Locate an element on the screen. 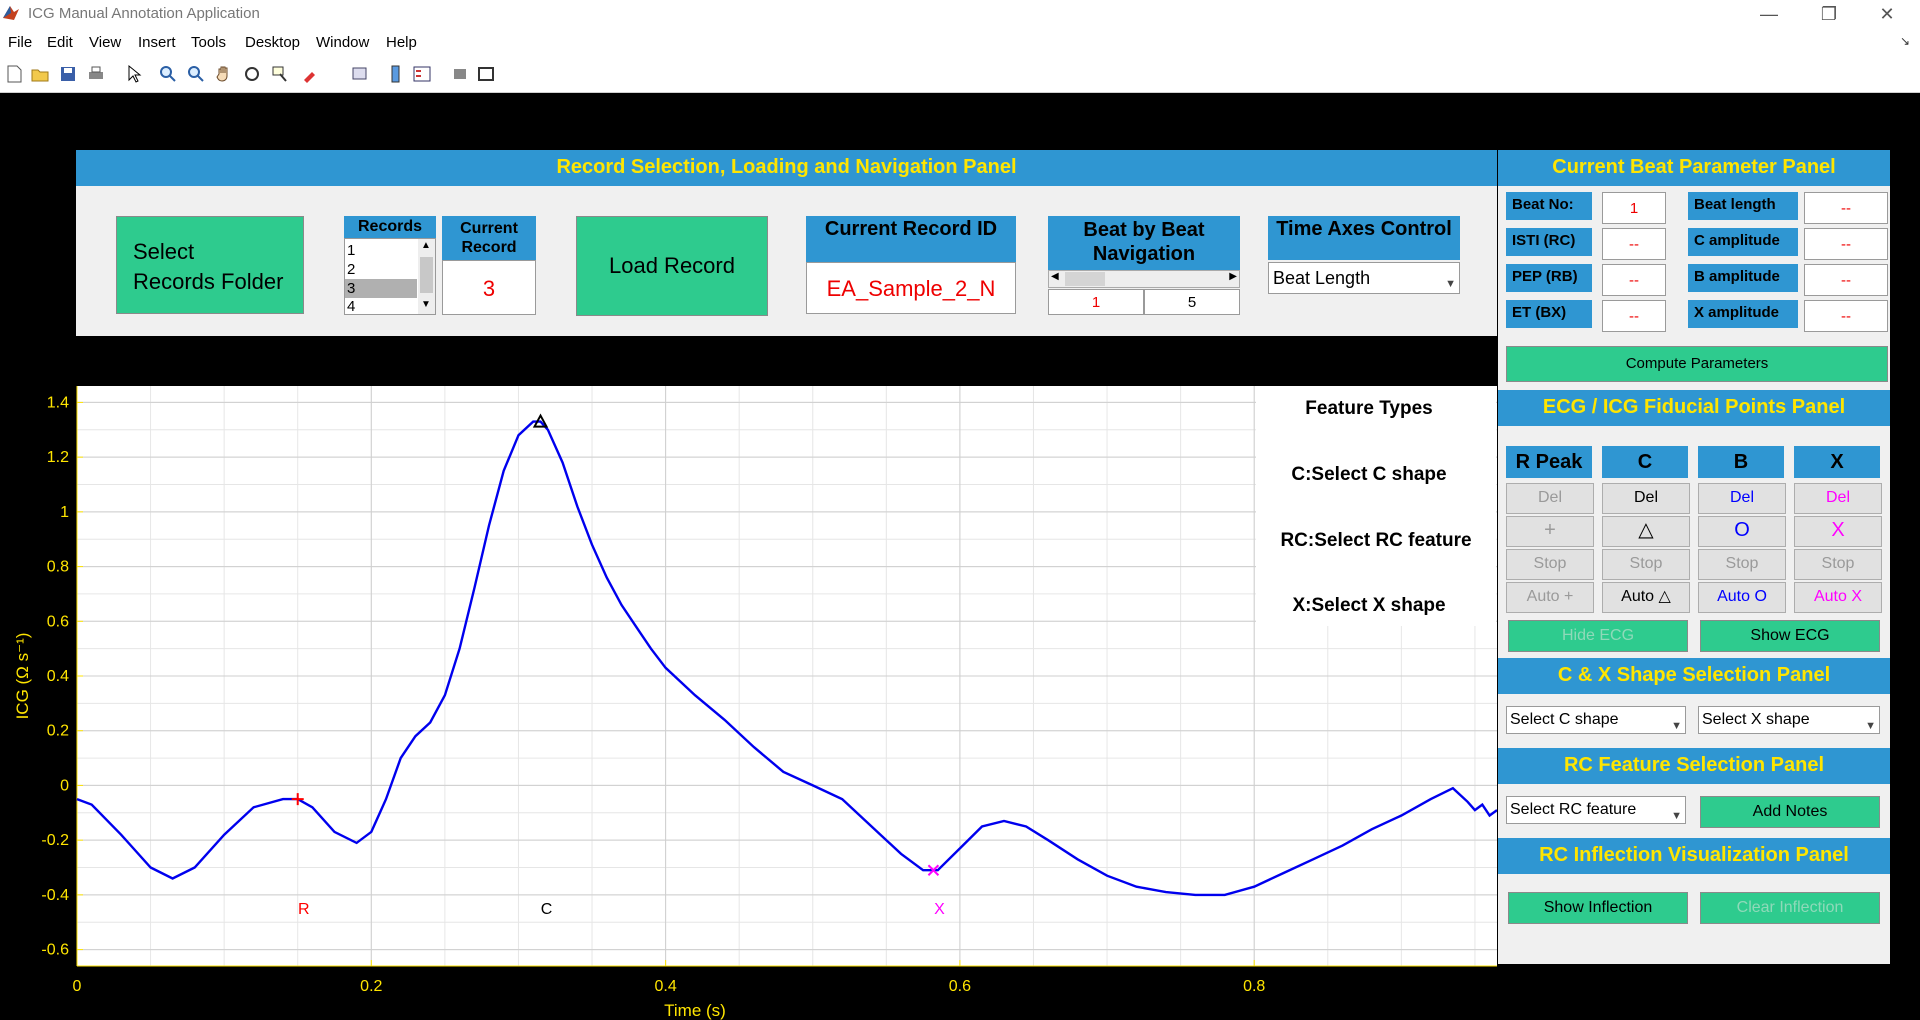 The width and height of the screenshot is (1920, 1020). scroll-thumb is located at coordinates (426, 275).